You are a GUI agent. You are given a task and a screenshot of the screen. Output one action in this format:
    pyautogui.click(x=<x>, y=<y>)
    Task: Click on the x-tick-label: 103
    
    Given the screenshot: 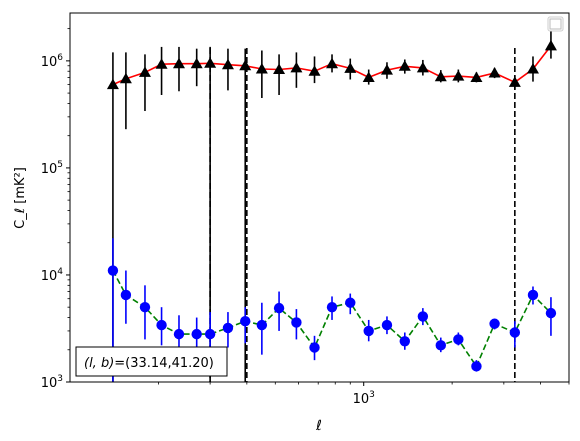 What is the action you would take?
    pyautogui.click(x=364, y=398)
    